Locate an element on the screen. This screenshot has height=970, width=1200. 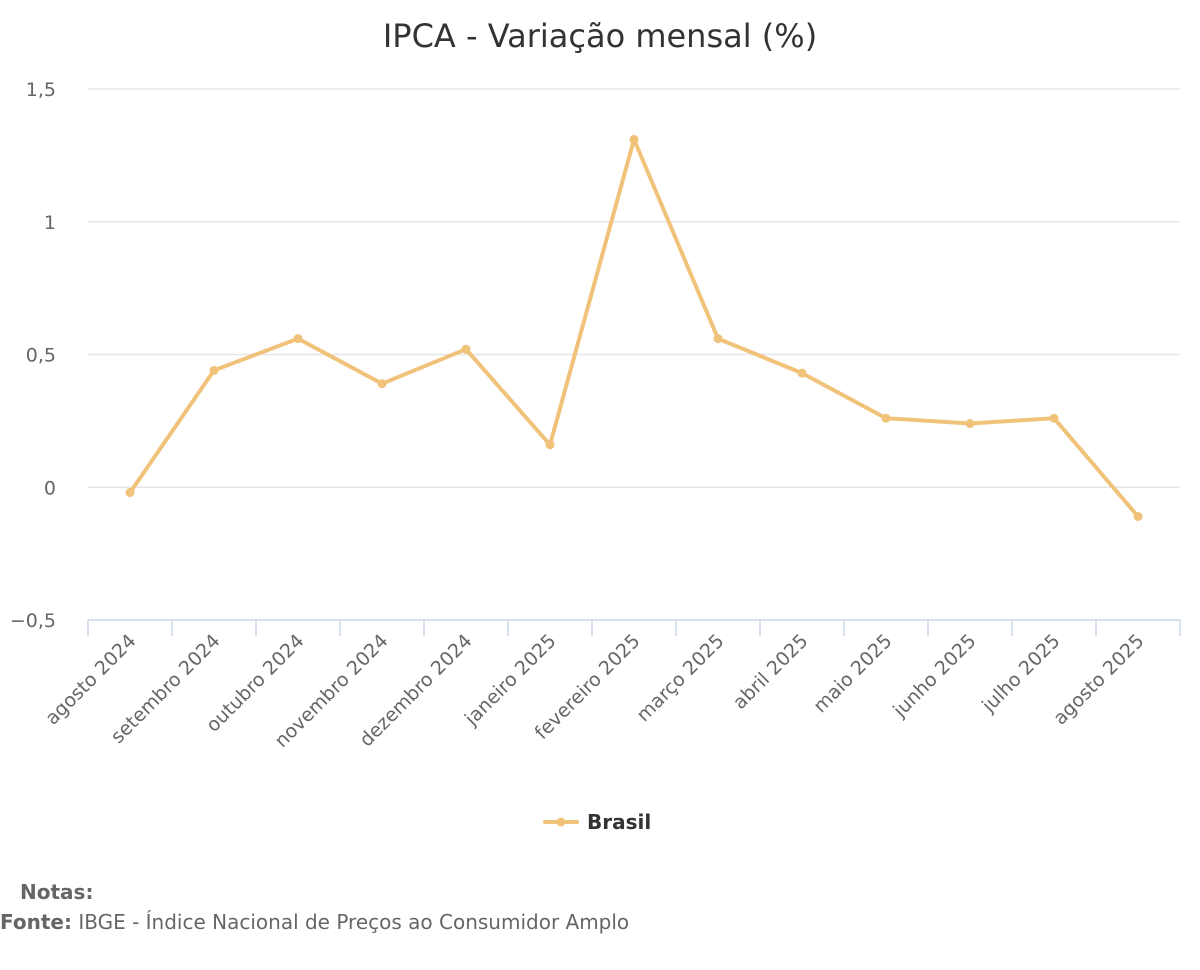
legend-label: Brasil is located at coordinates (619, 822).